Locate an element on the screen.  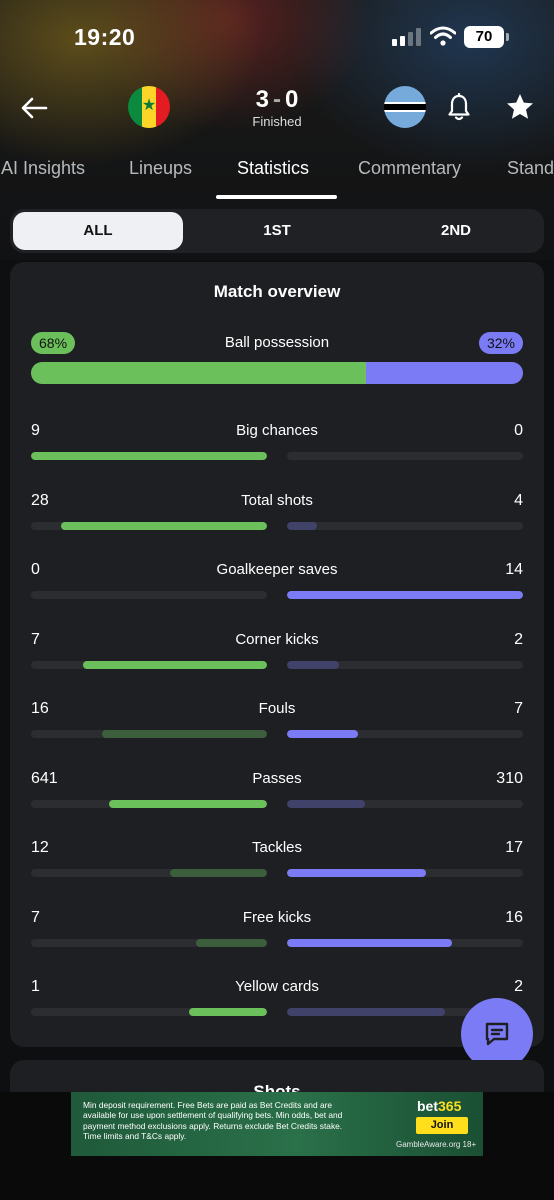
stat-row: 1 Yellow cards 2 is located at coordinates (277, 998).